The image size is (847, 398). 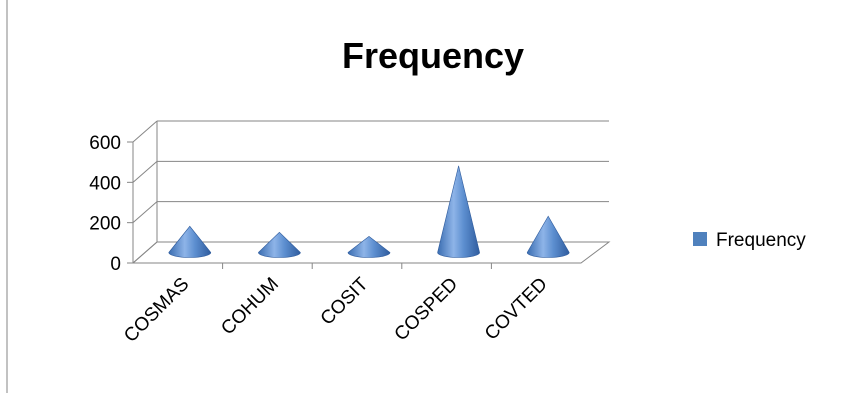 I want to click on bar-cosped, so click(x=458, y=211).